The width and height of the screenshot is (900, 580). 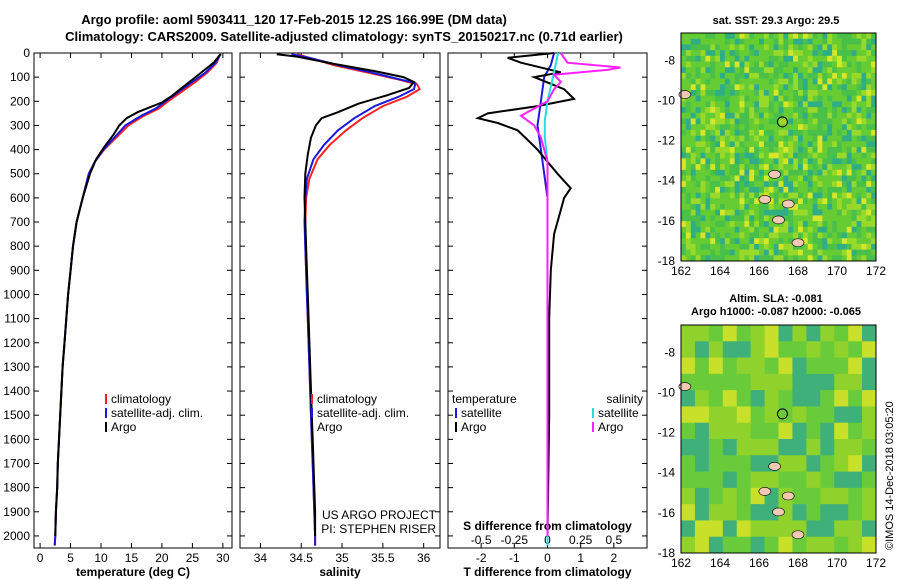 I want to click on island-shape, so click(x=798, y=535).